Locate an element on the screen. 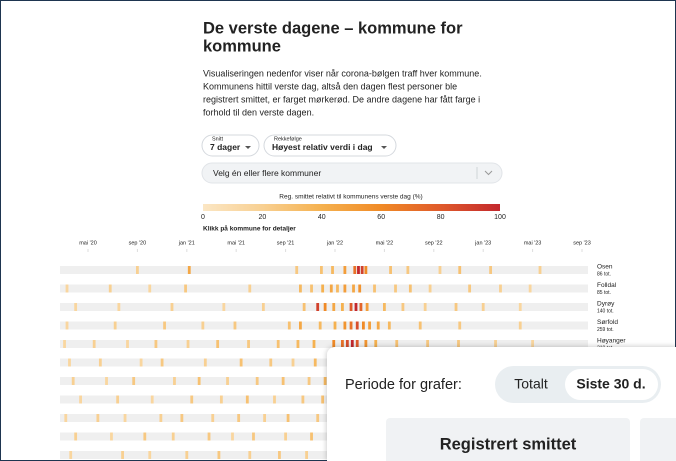 The image size is (676, 461). time-label: mai '23 is located at coordinates (533, 243).